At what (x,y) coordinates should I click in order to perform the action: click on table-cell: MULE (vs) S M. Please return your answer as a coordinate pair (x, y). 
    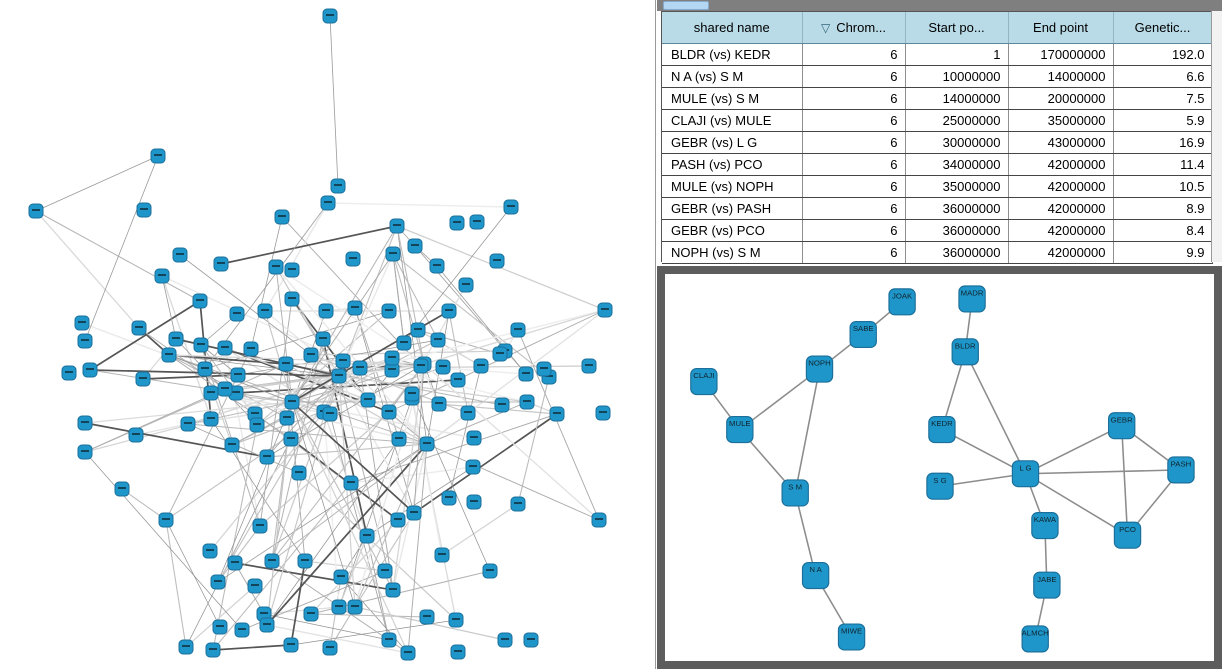
    Looking at the image, I should click on (732, 98).